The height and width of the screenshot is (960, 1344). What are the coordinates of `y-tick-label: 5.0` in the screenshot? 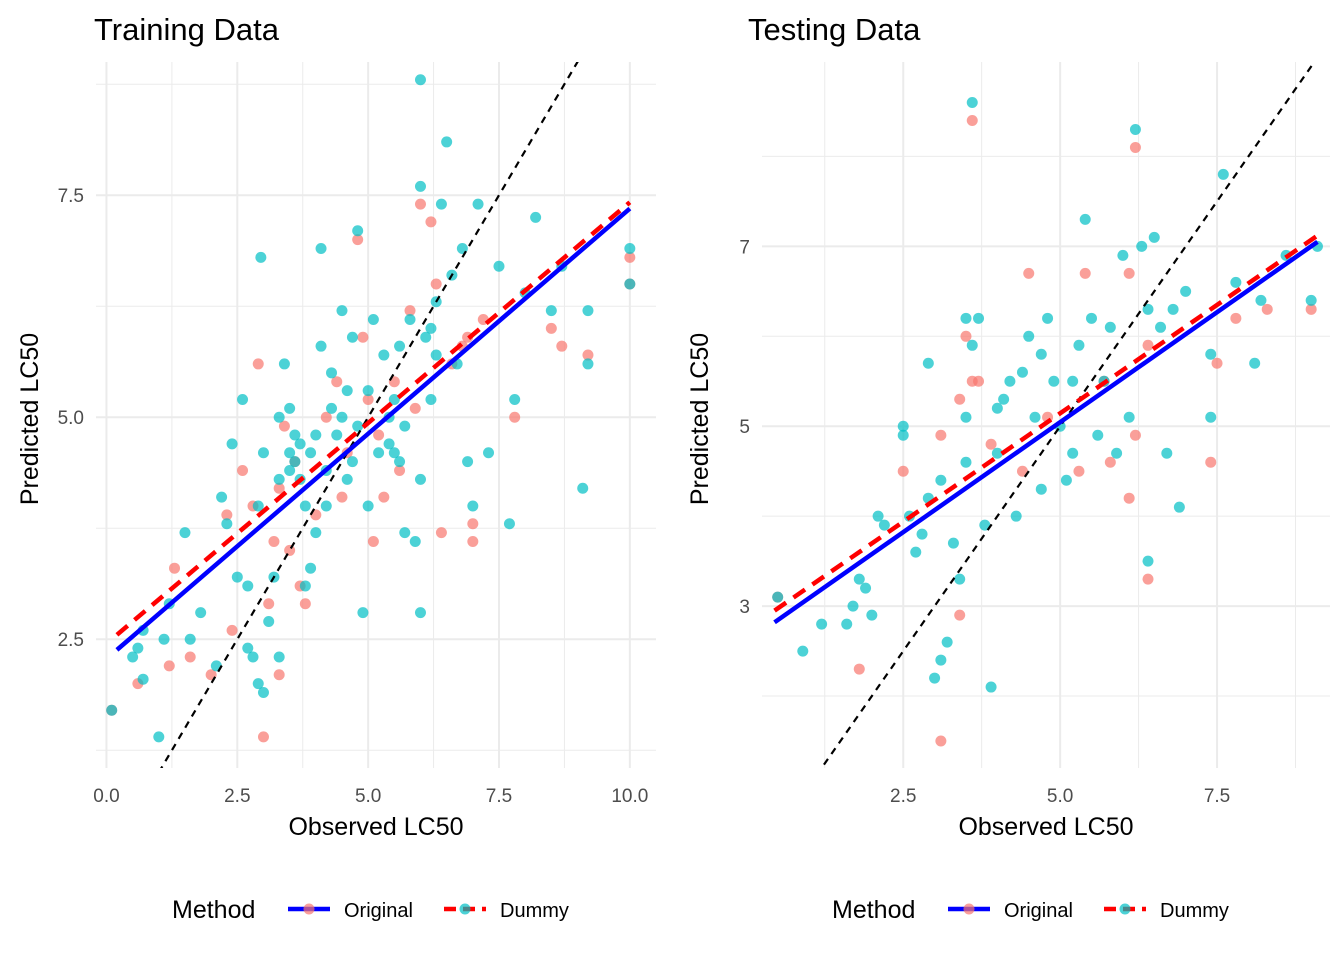 It's located at (71, 418).